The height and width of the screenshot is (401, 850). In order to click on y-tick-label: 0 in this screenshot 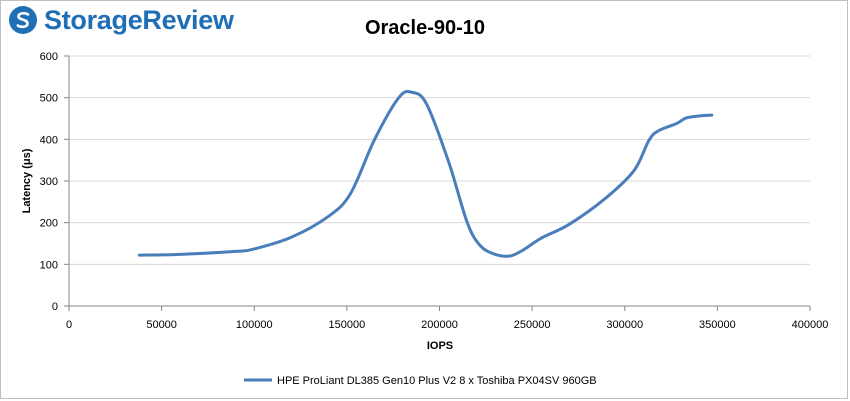, I will do `click(55, 307)`.